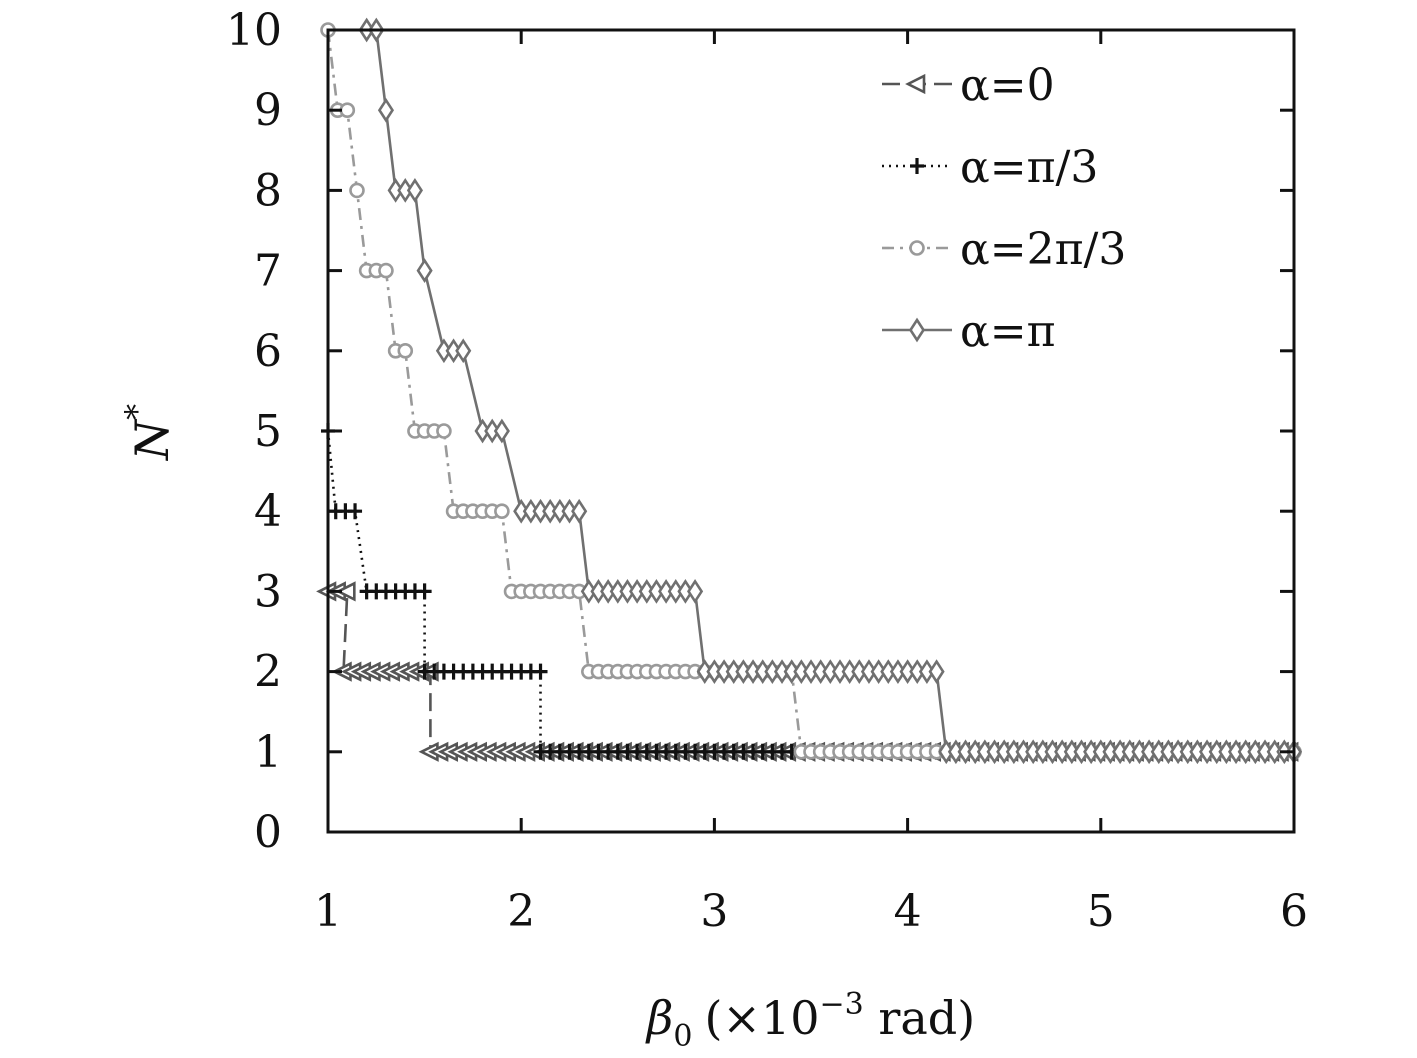 Image resolution: width=1417 pixels, height=1058 pixels. I want to click on legend-item: α=0, so click(968, 85).